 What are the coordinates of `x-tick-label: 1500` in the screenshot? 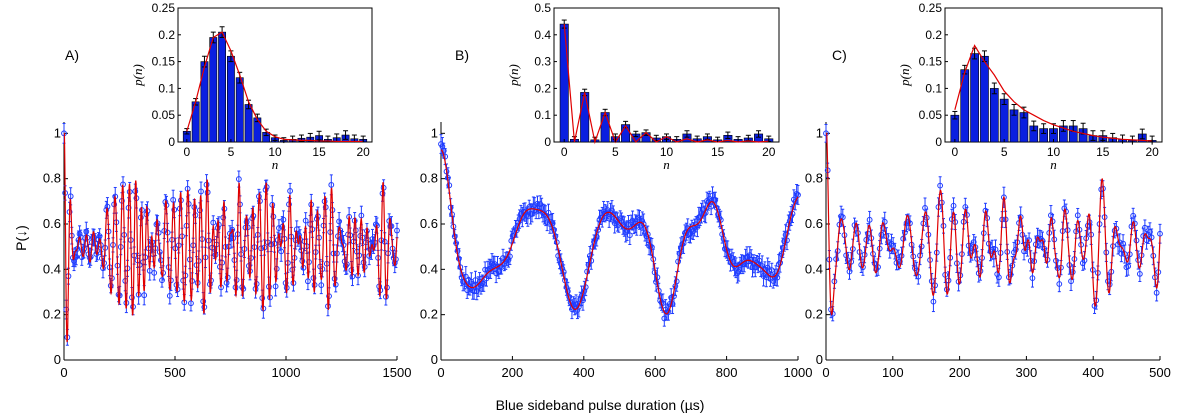 It's located at (397, 372).